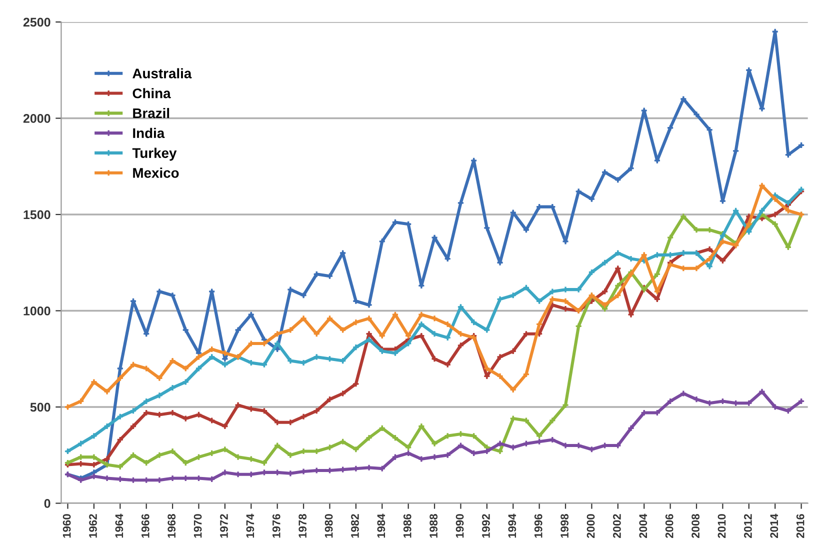 The width and height of the screenshot is (816, 550). I want to click on x-tick-label: 1994, so click(512, 526).